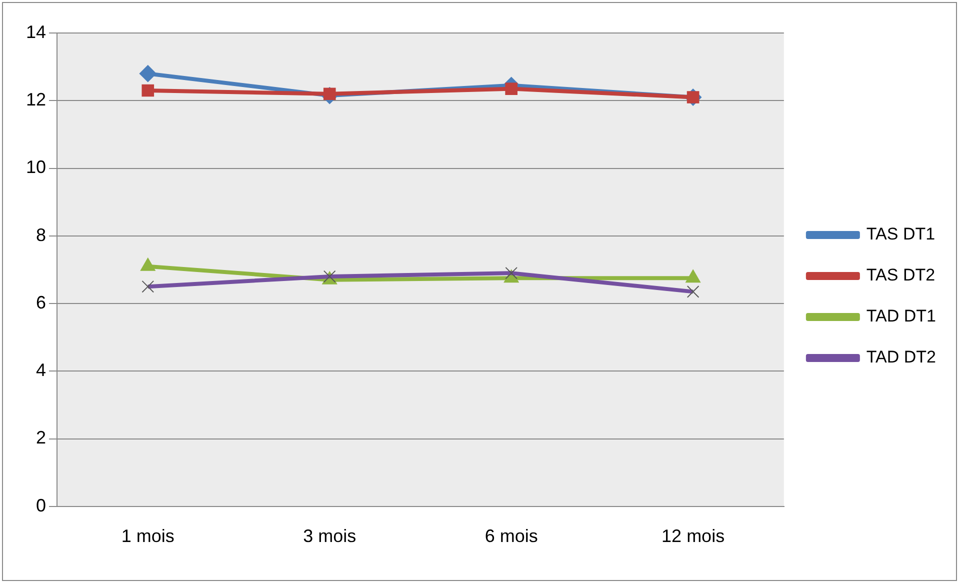  What do you see at coordinates (901, 234) in the screenshot?
I see `legend-label: TAS DT1` at bounding box center [901, 234].